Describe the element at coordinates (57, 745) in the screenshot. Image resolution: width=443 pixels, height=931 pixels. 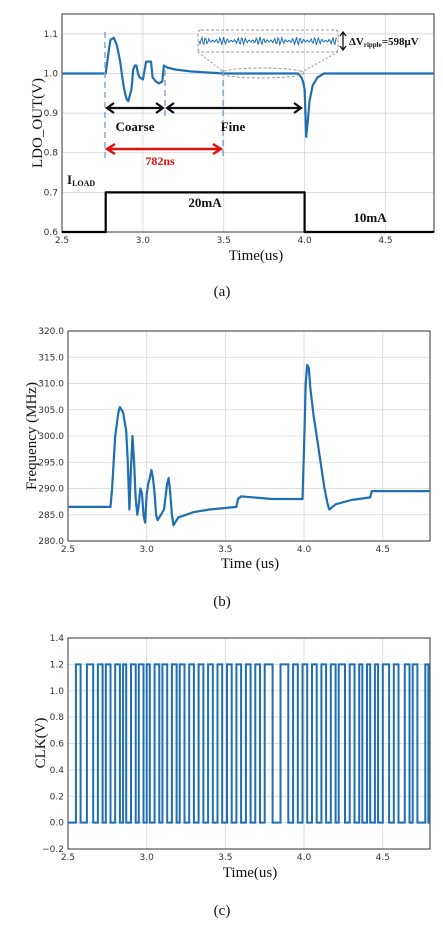
I see `panel-3-ytick-4: 0.6` at that location.